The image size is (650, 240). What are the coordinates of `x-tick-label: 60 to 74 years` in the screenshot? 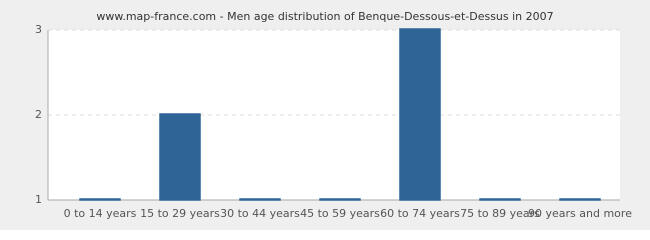 It's located at (420, 213).